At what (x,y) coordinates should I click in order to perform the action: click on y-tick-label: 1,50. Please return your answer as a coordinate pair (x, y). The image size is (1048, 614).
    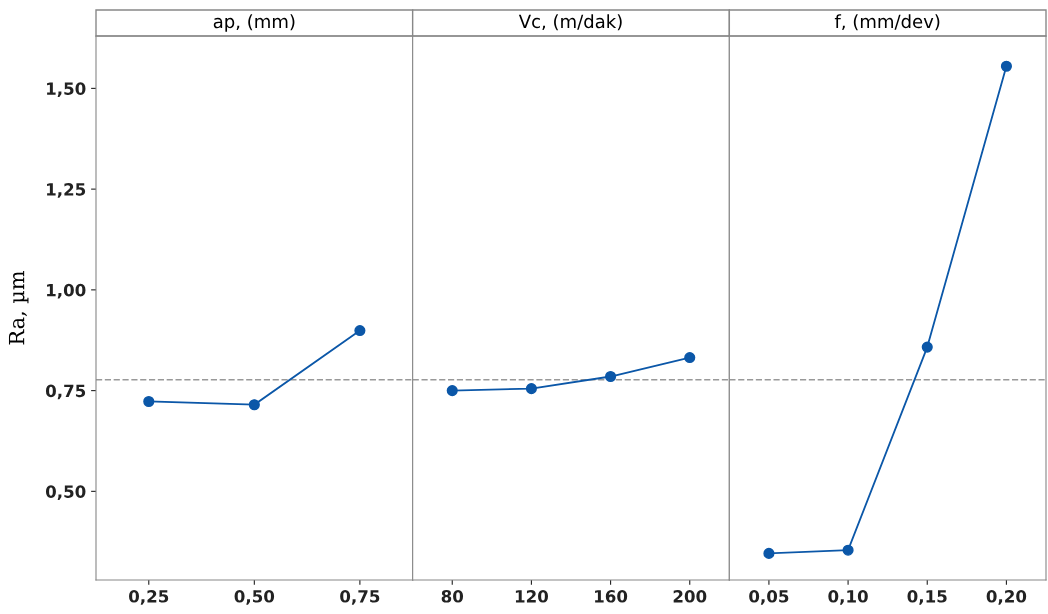
    Looking at the image, I should click on (66, 90).